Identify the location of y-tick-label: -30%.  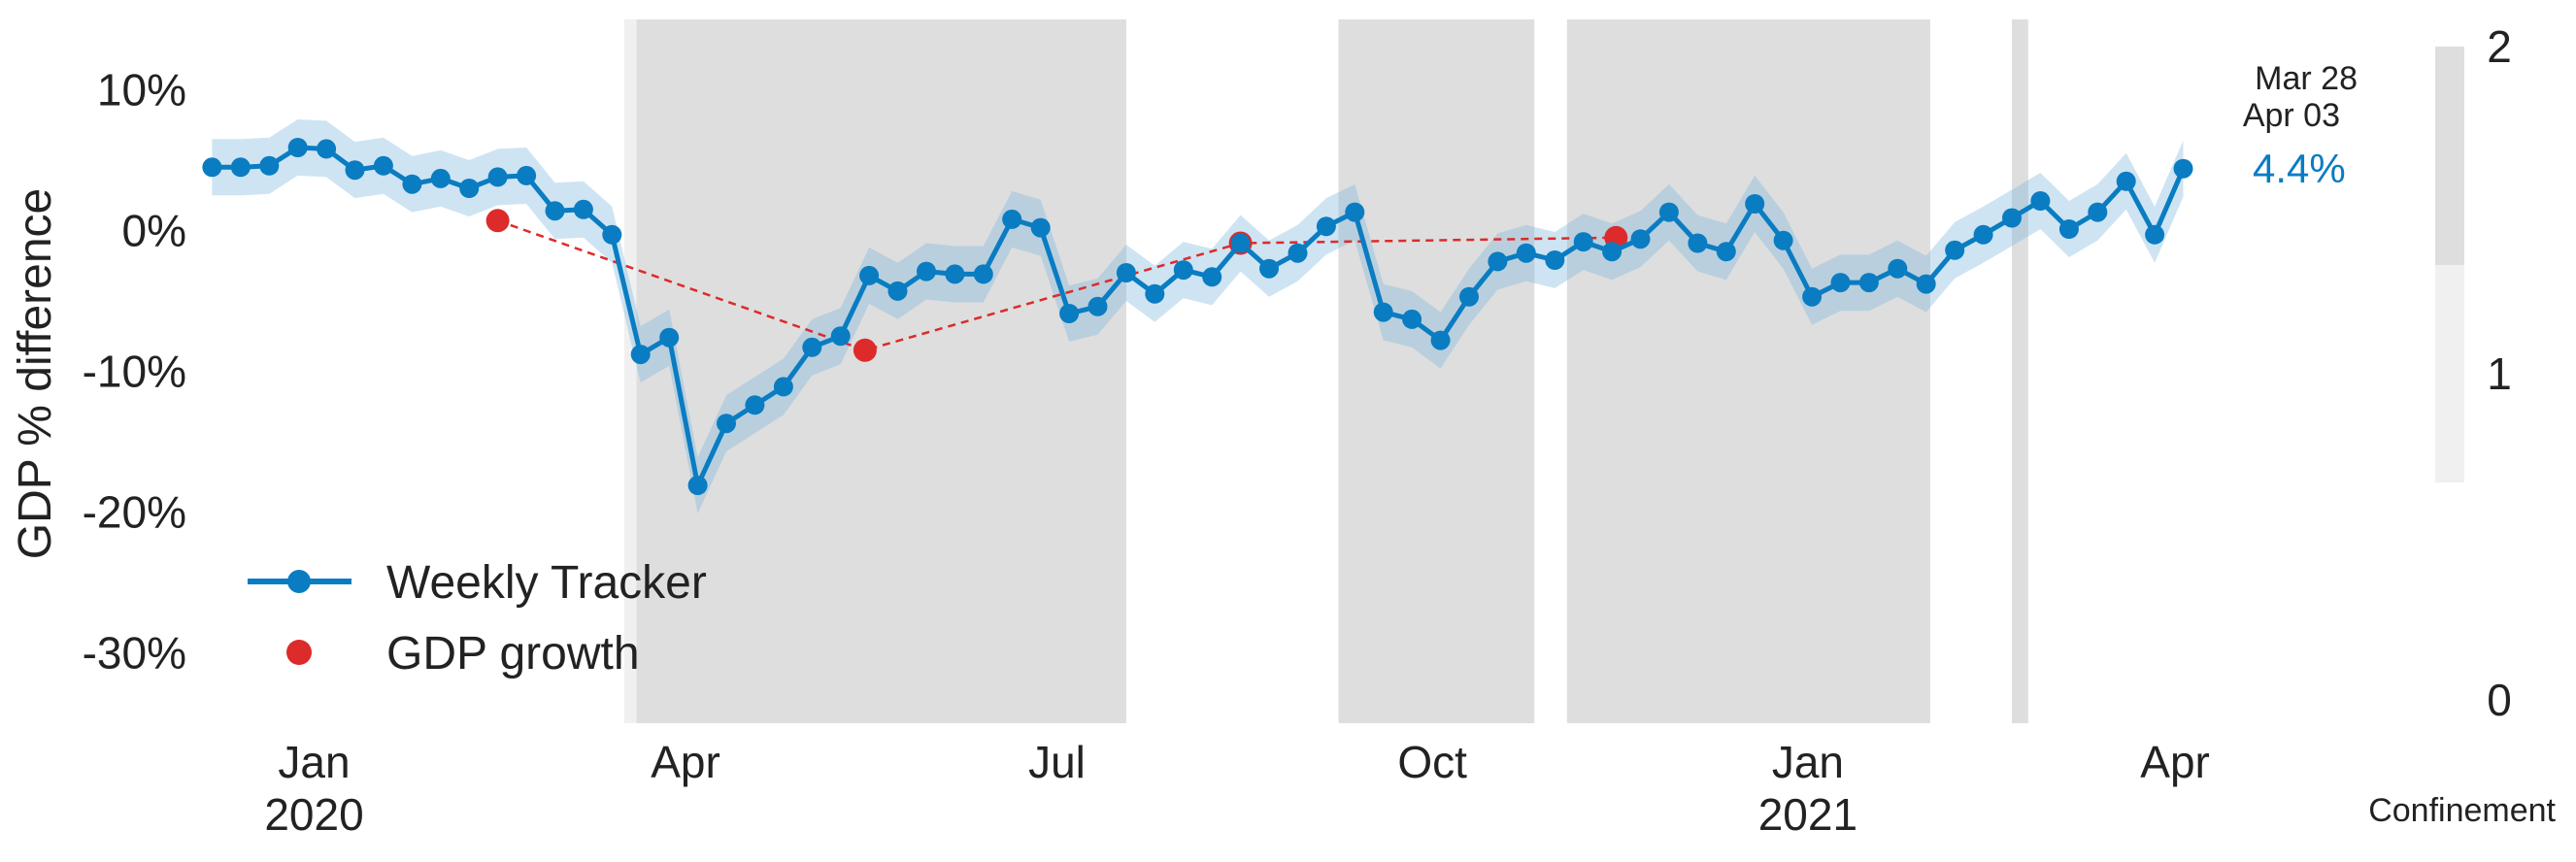
(135, 653).